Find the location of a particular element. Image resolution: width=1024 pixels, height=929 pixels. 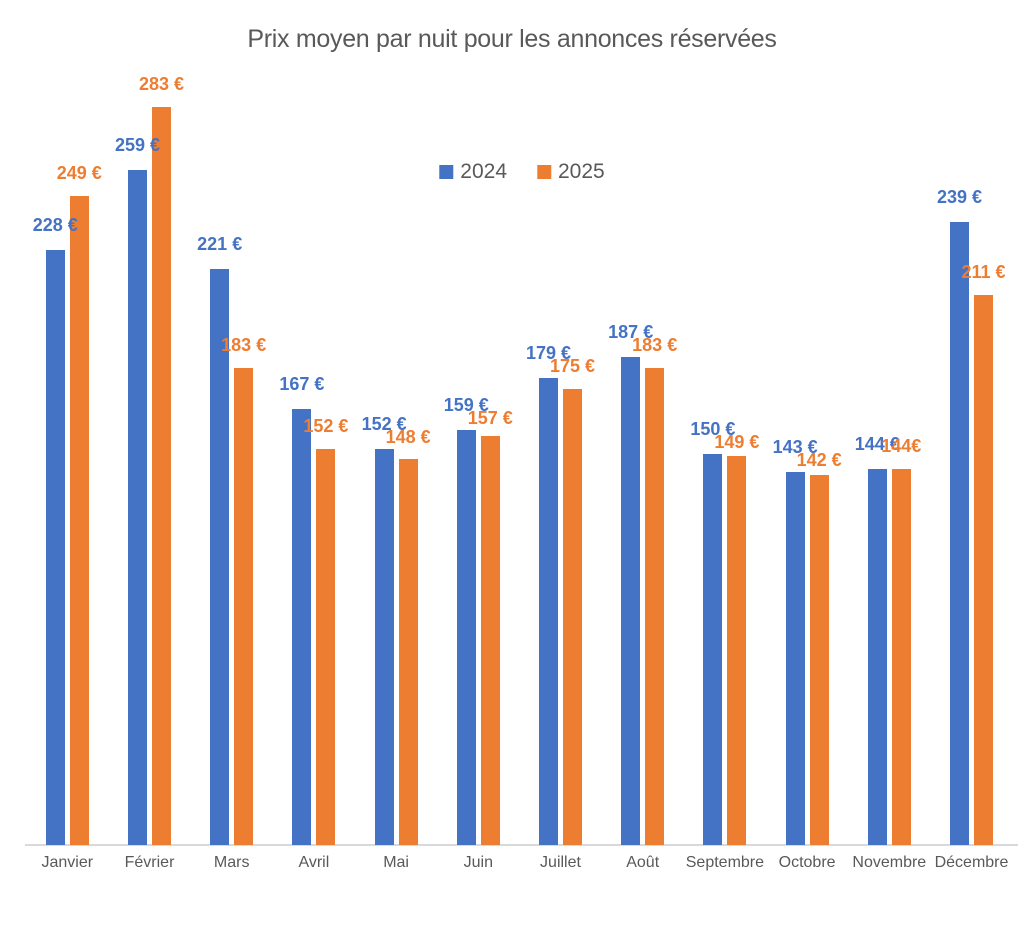

bar-2025-mars is located at coordinates (244, 606).